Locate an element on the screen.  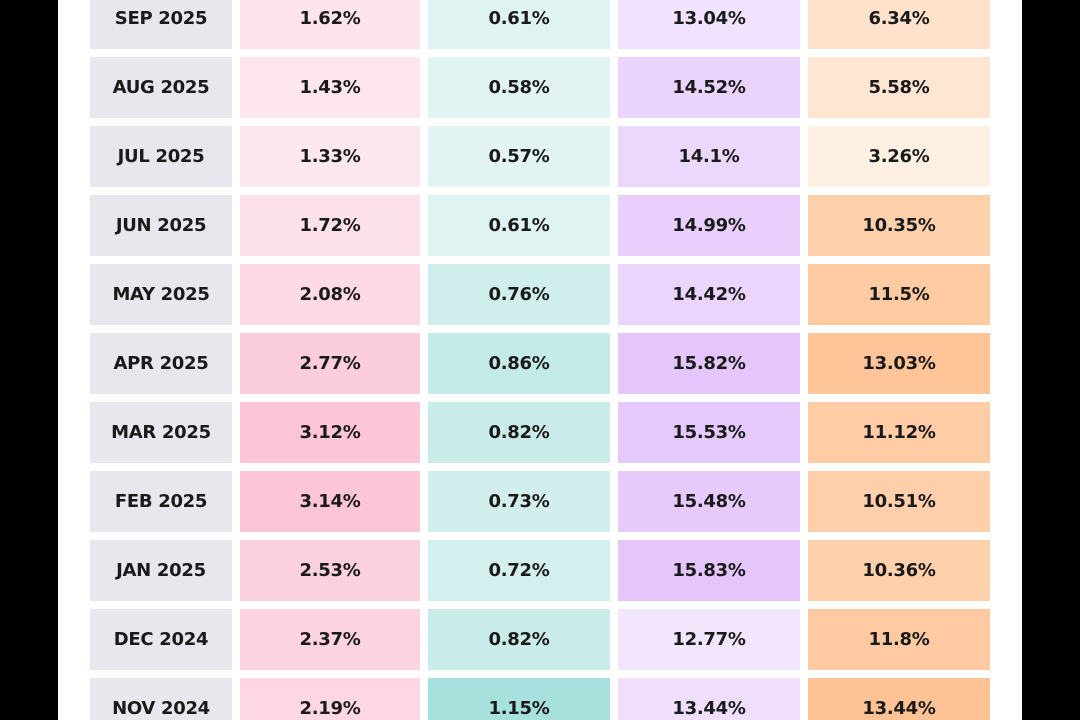
value-cell-col1: 1.43% is located at coordinates (330, 87).